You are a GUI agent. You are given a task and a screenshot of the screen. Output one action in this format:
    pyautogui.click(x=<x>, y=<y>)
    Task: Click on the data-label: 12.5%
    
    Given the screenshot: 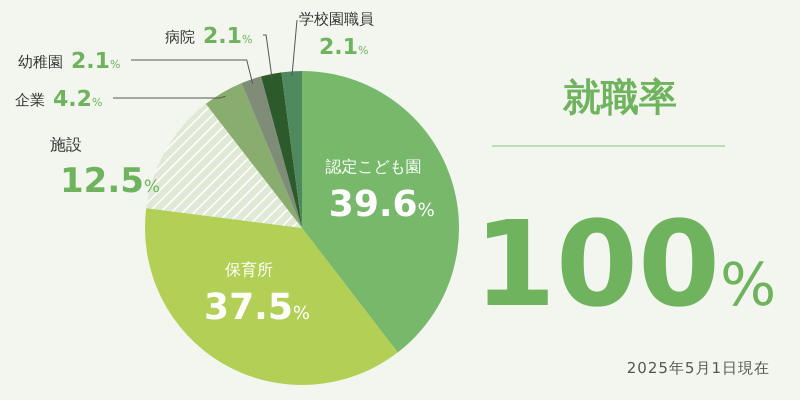 What is the action you would take?
    pyautogui.click(x=110, y=181)
    